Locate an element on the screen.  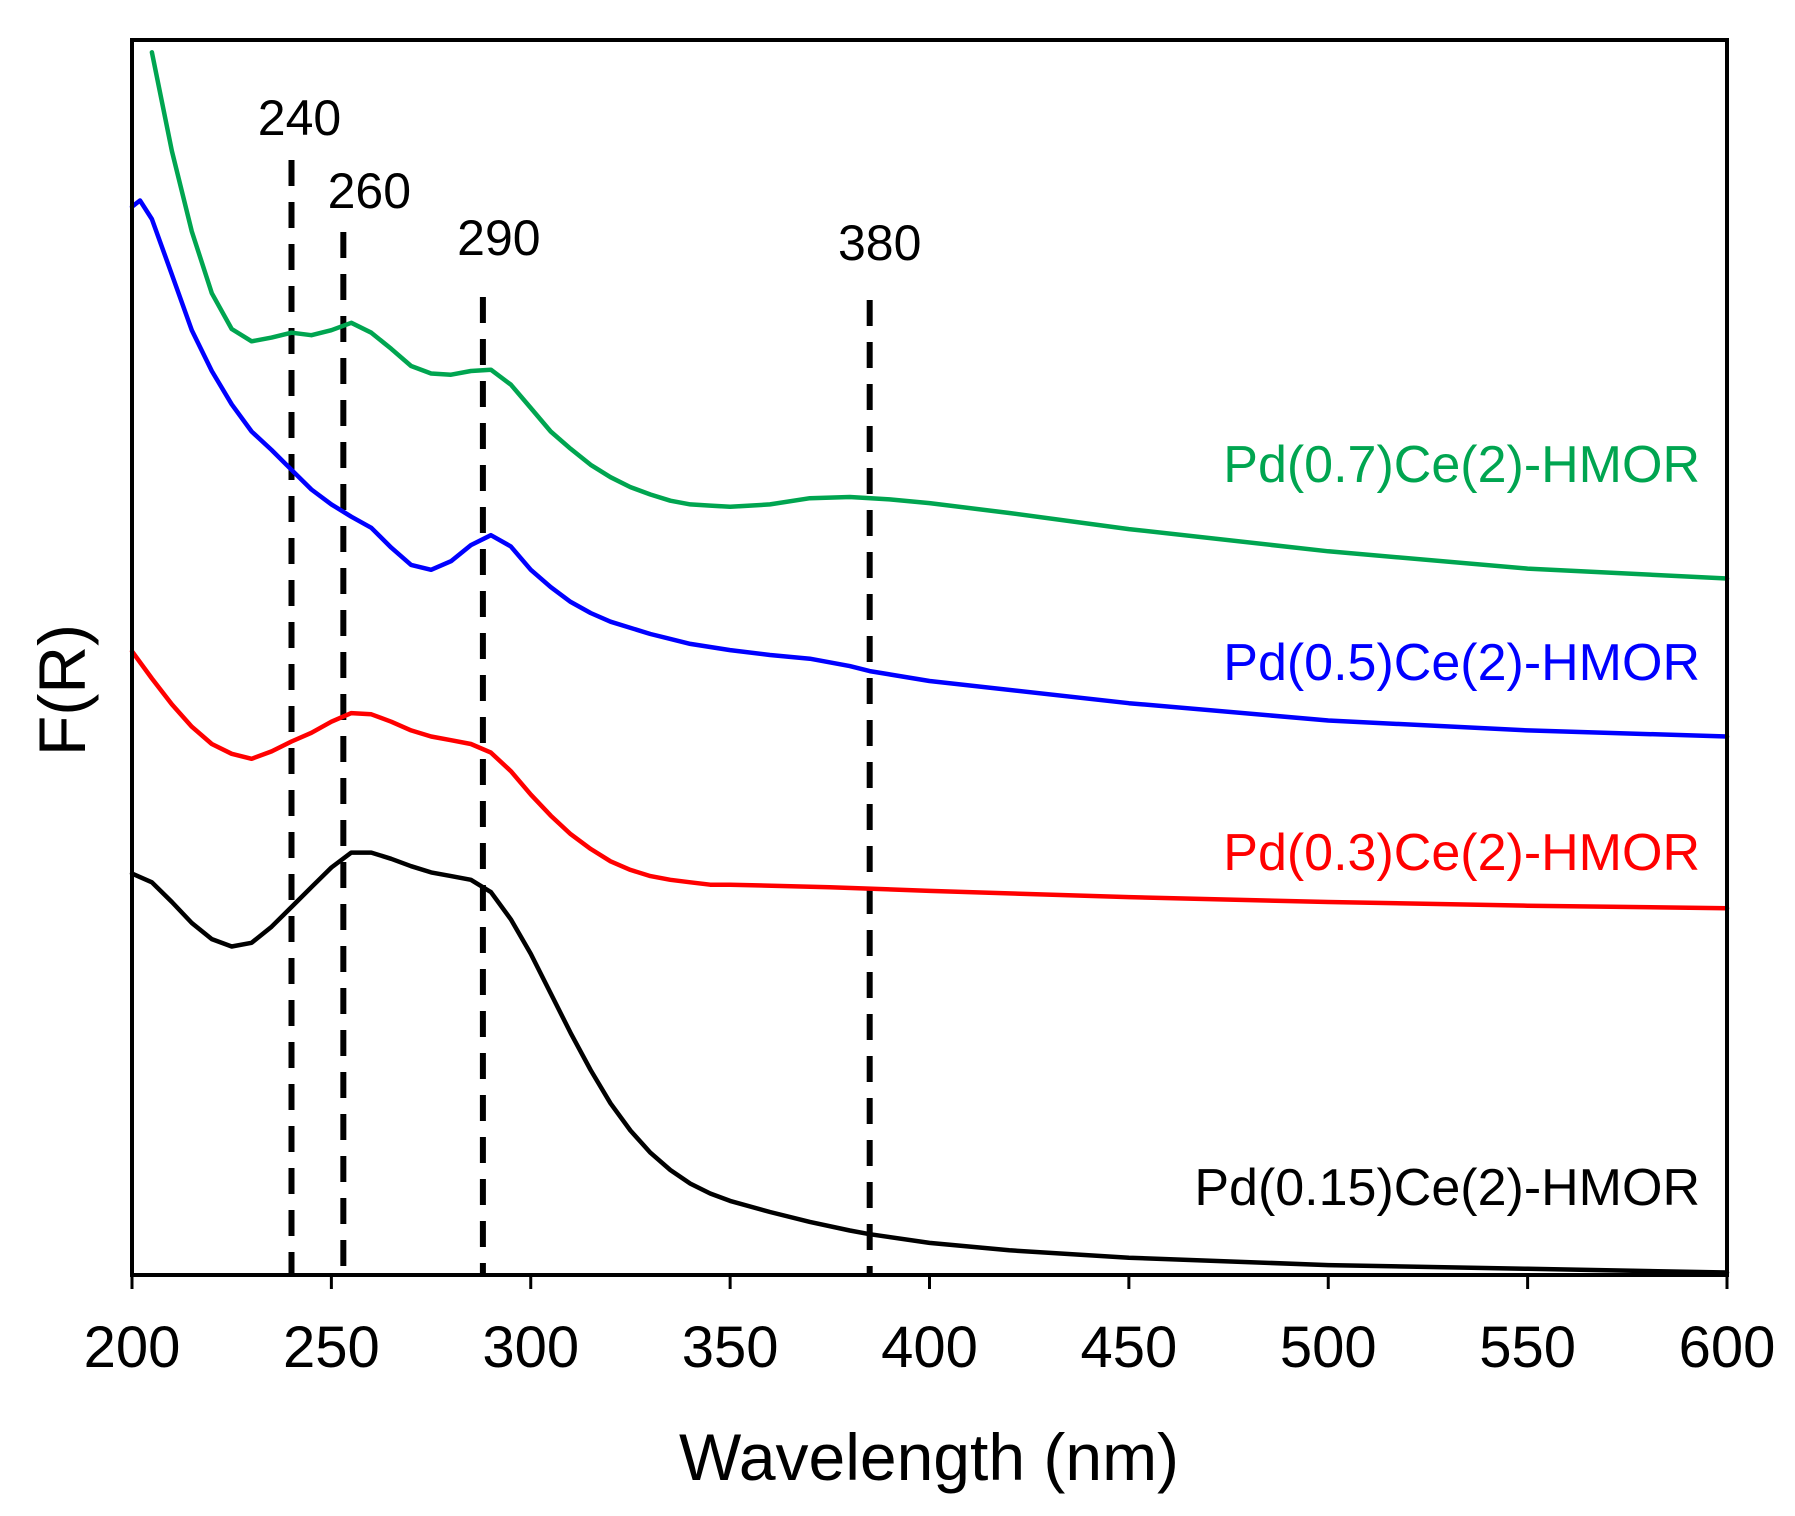
x-axis: 200 250 300 350 400 450 500 550 600 is located at coordinates (930, 1327).